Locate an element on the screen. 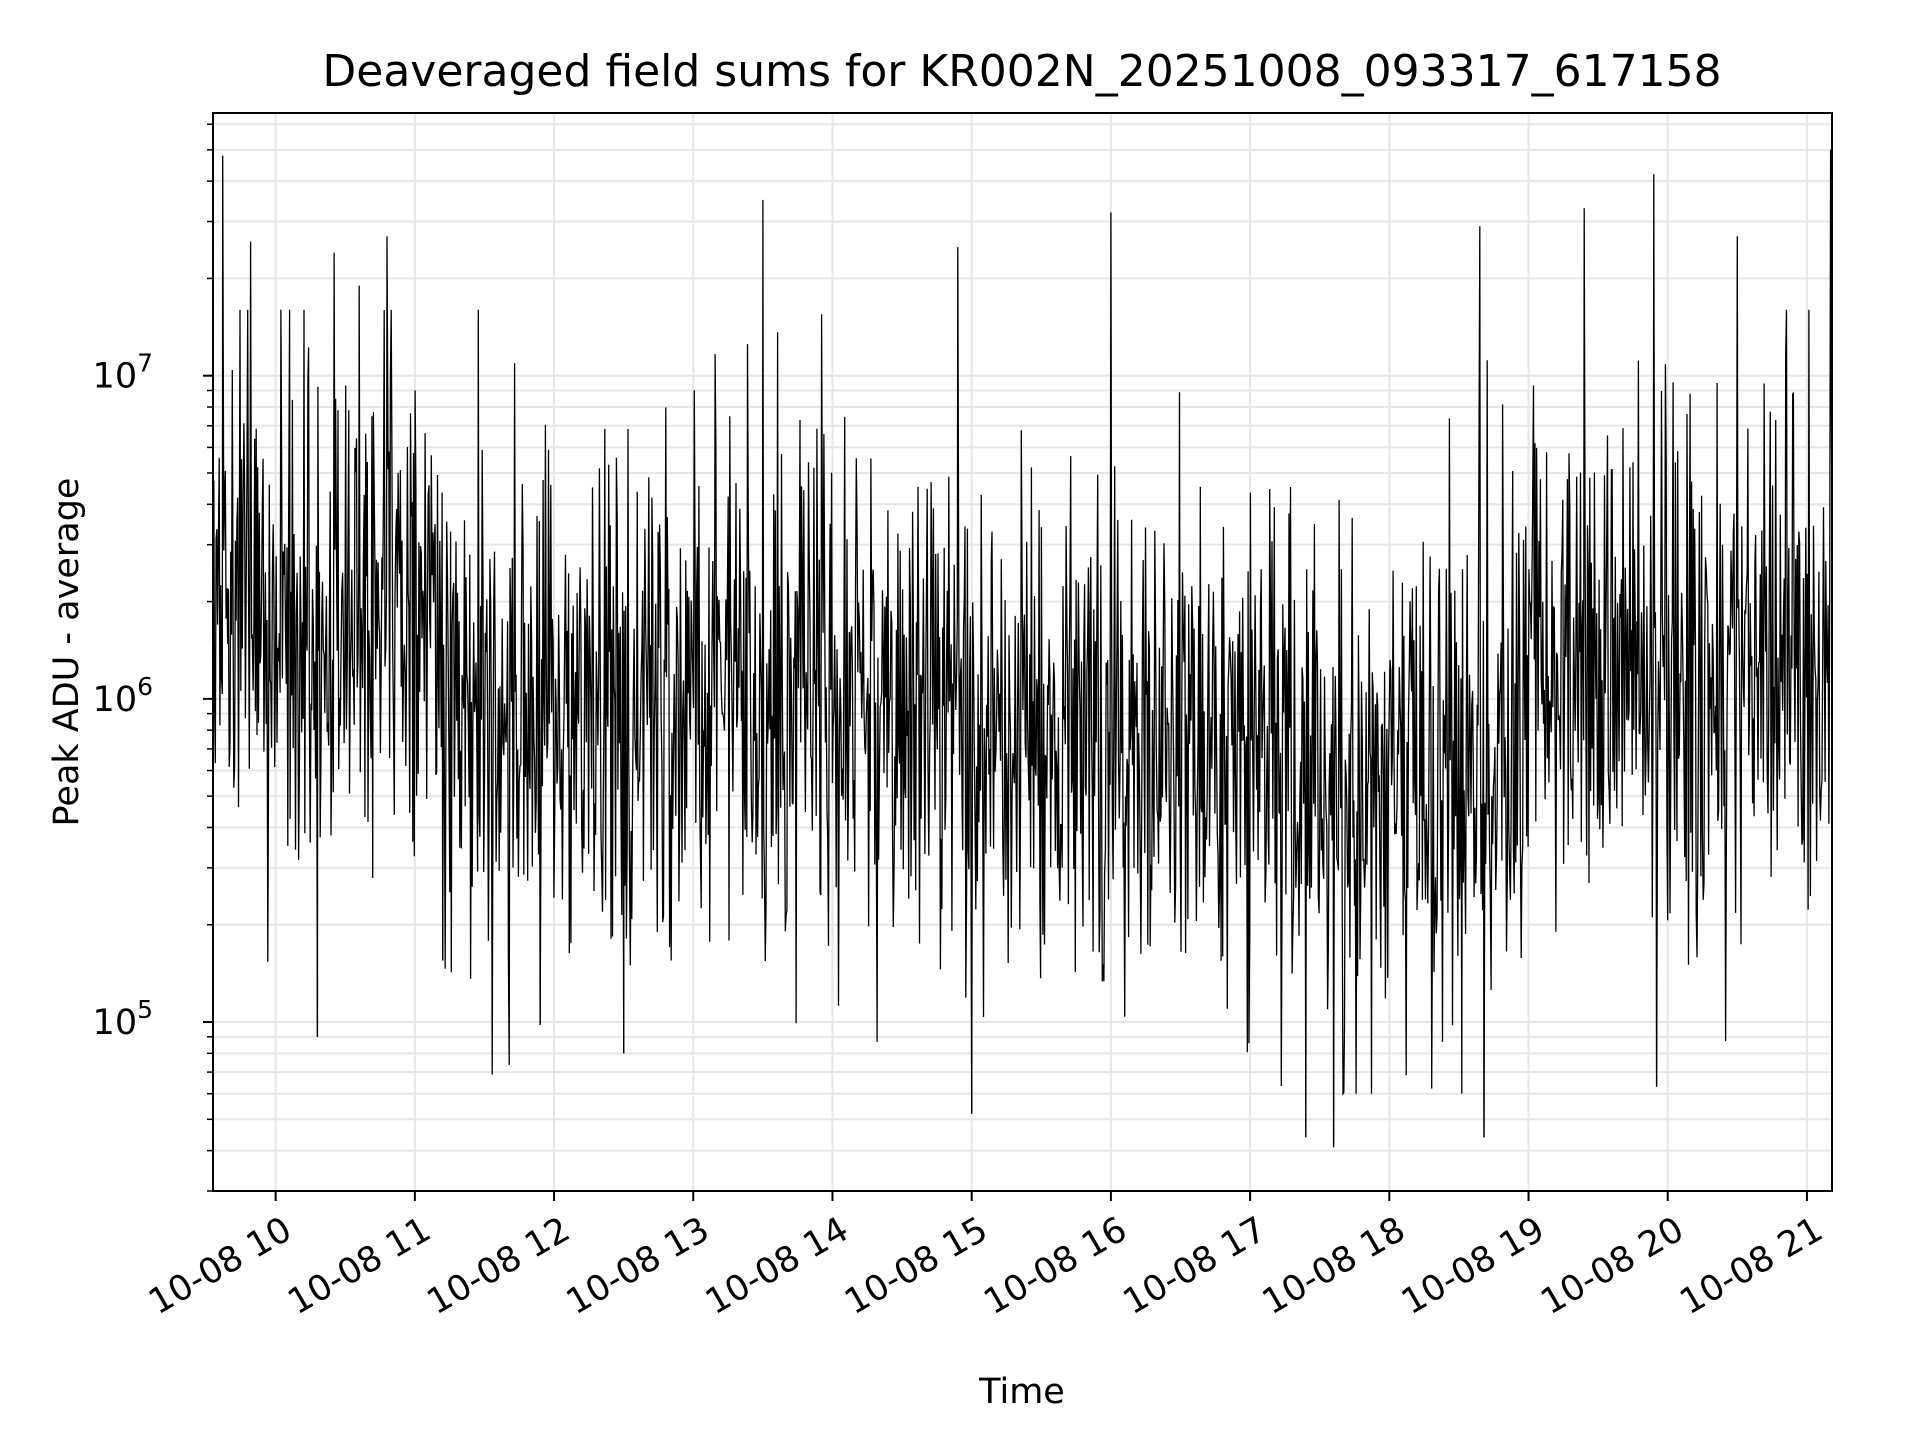  y-tick-label: 10⁶ is located at coordinates (123, 696).